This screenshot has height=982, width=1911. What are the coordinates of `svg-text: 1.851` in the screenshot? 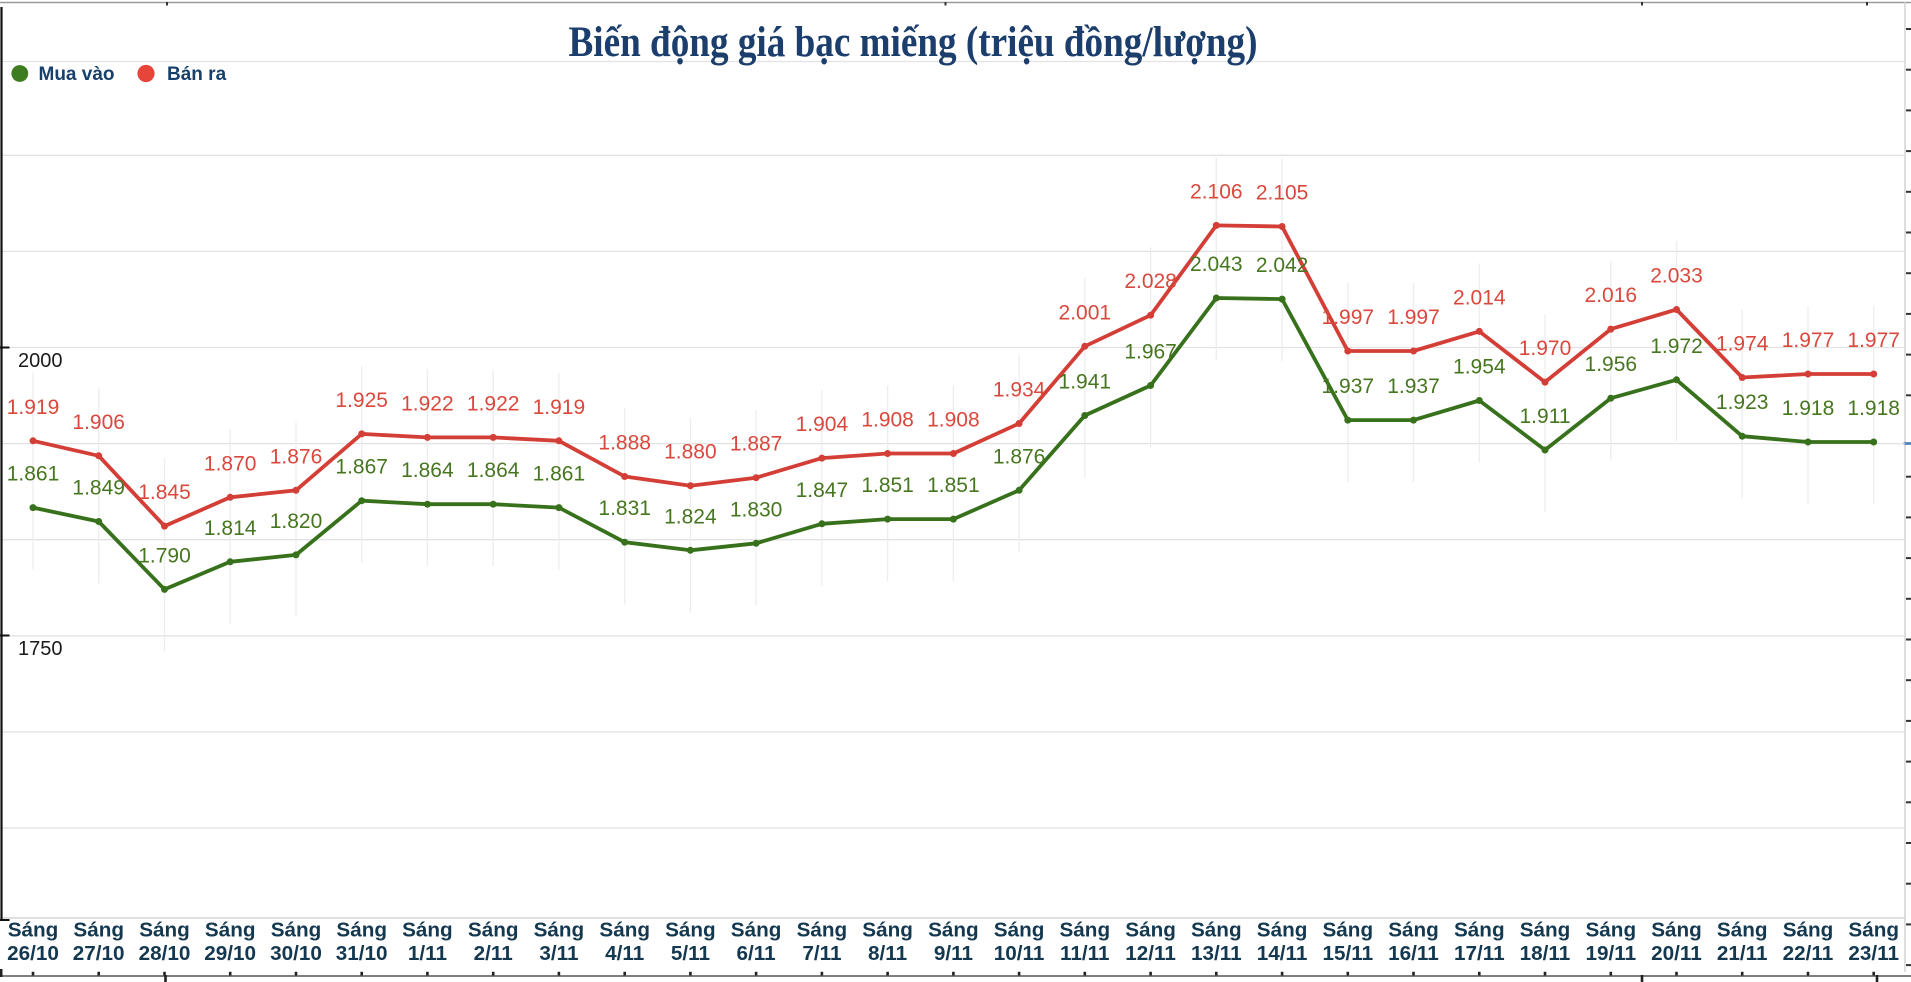 It's located at (953, 485).